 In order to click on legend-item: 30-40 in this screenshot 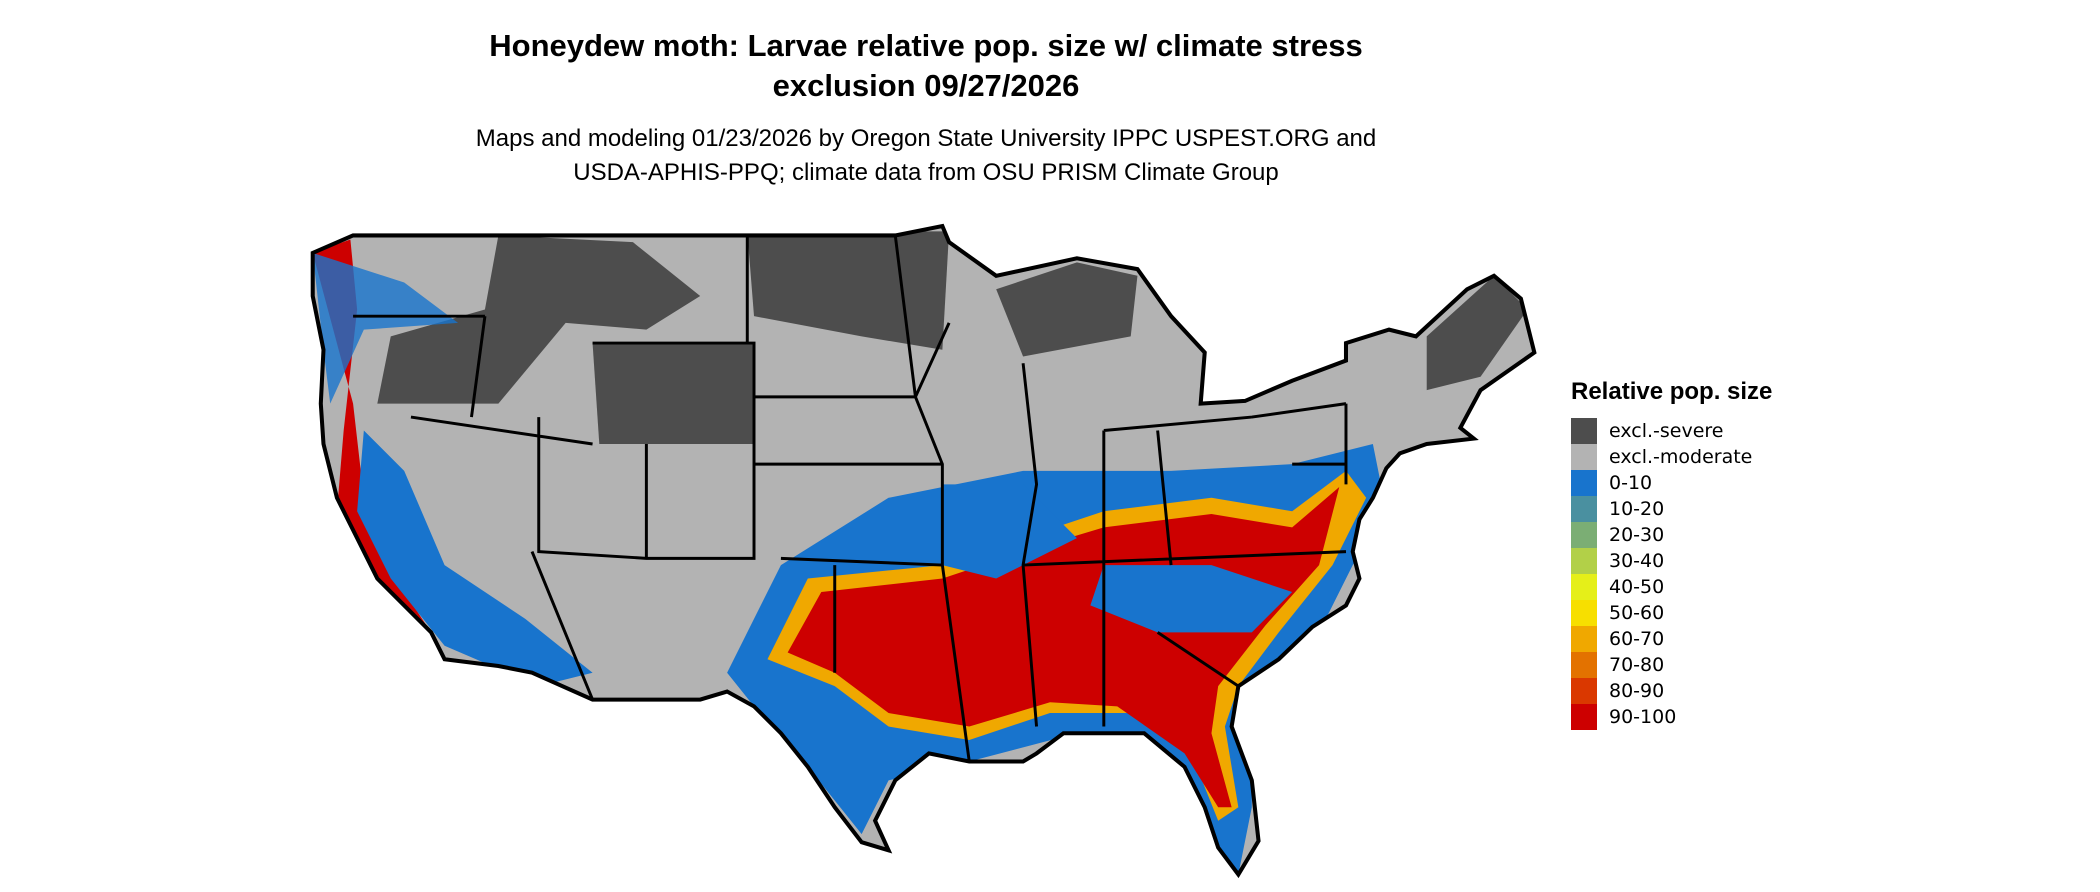, I will do `click(1671, 561)`.